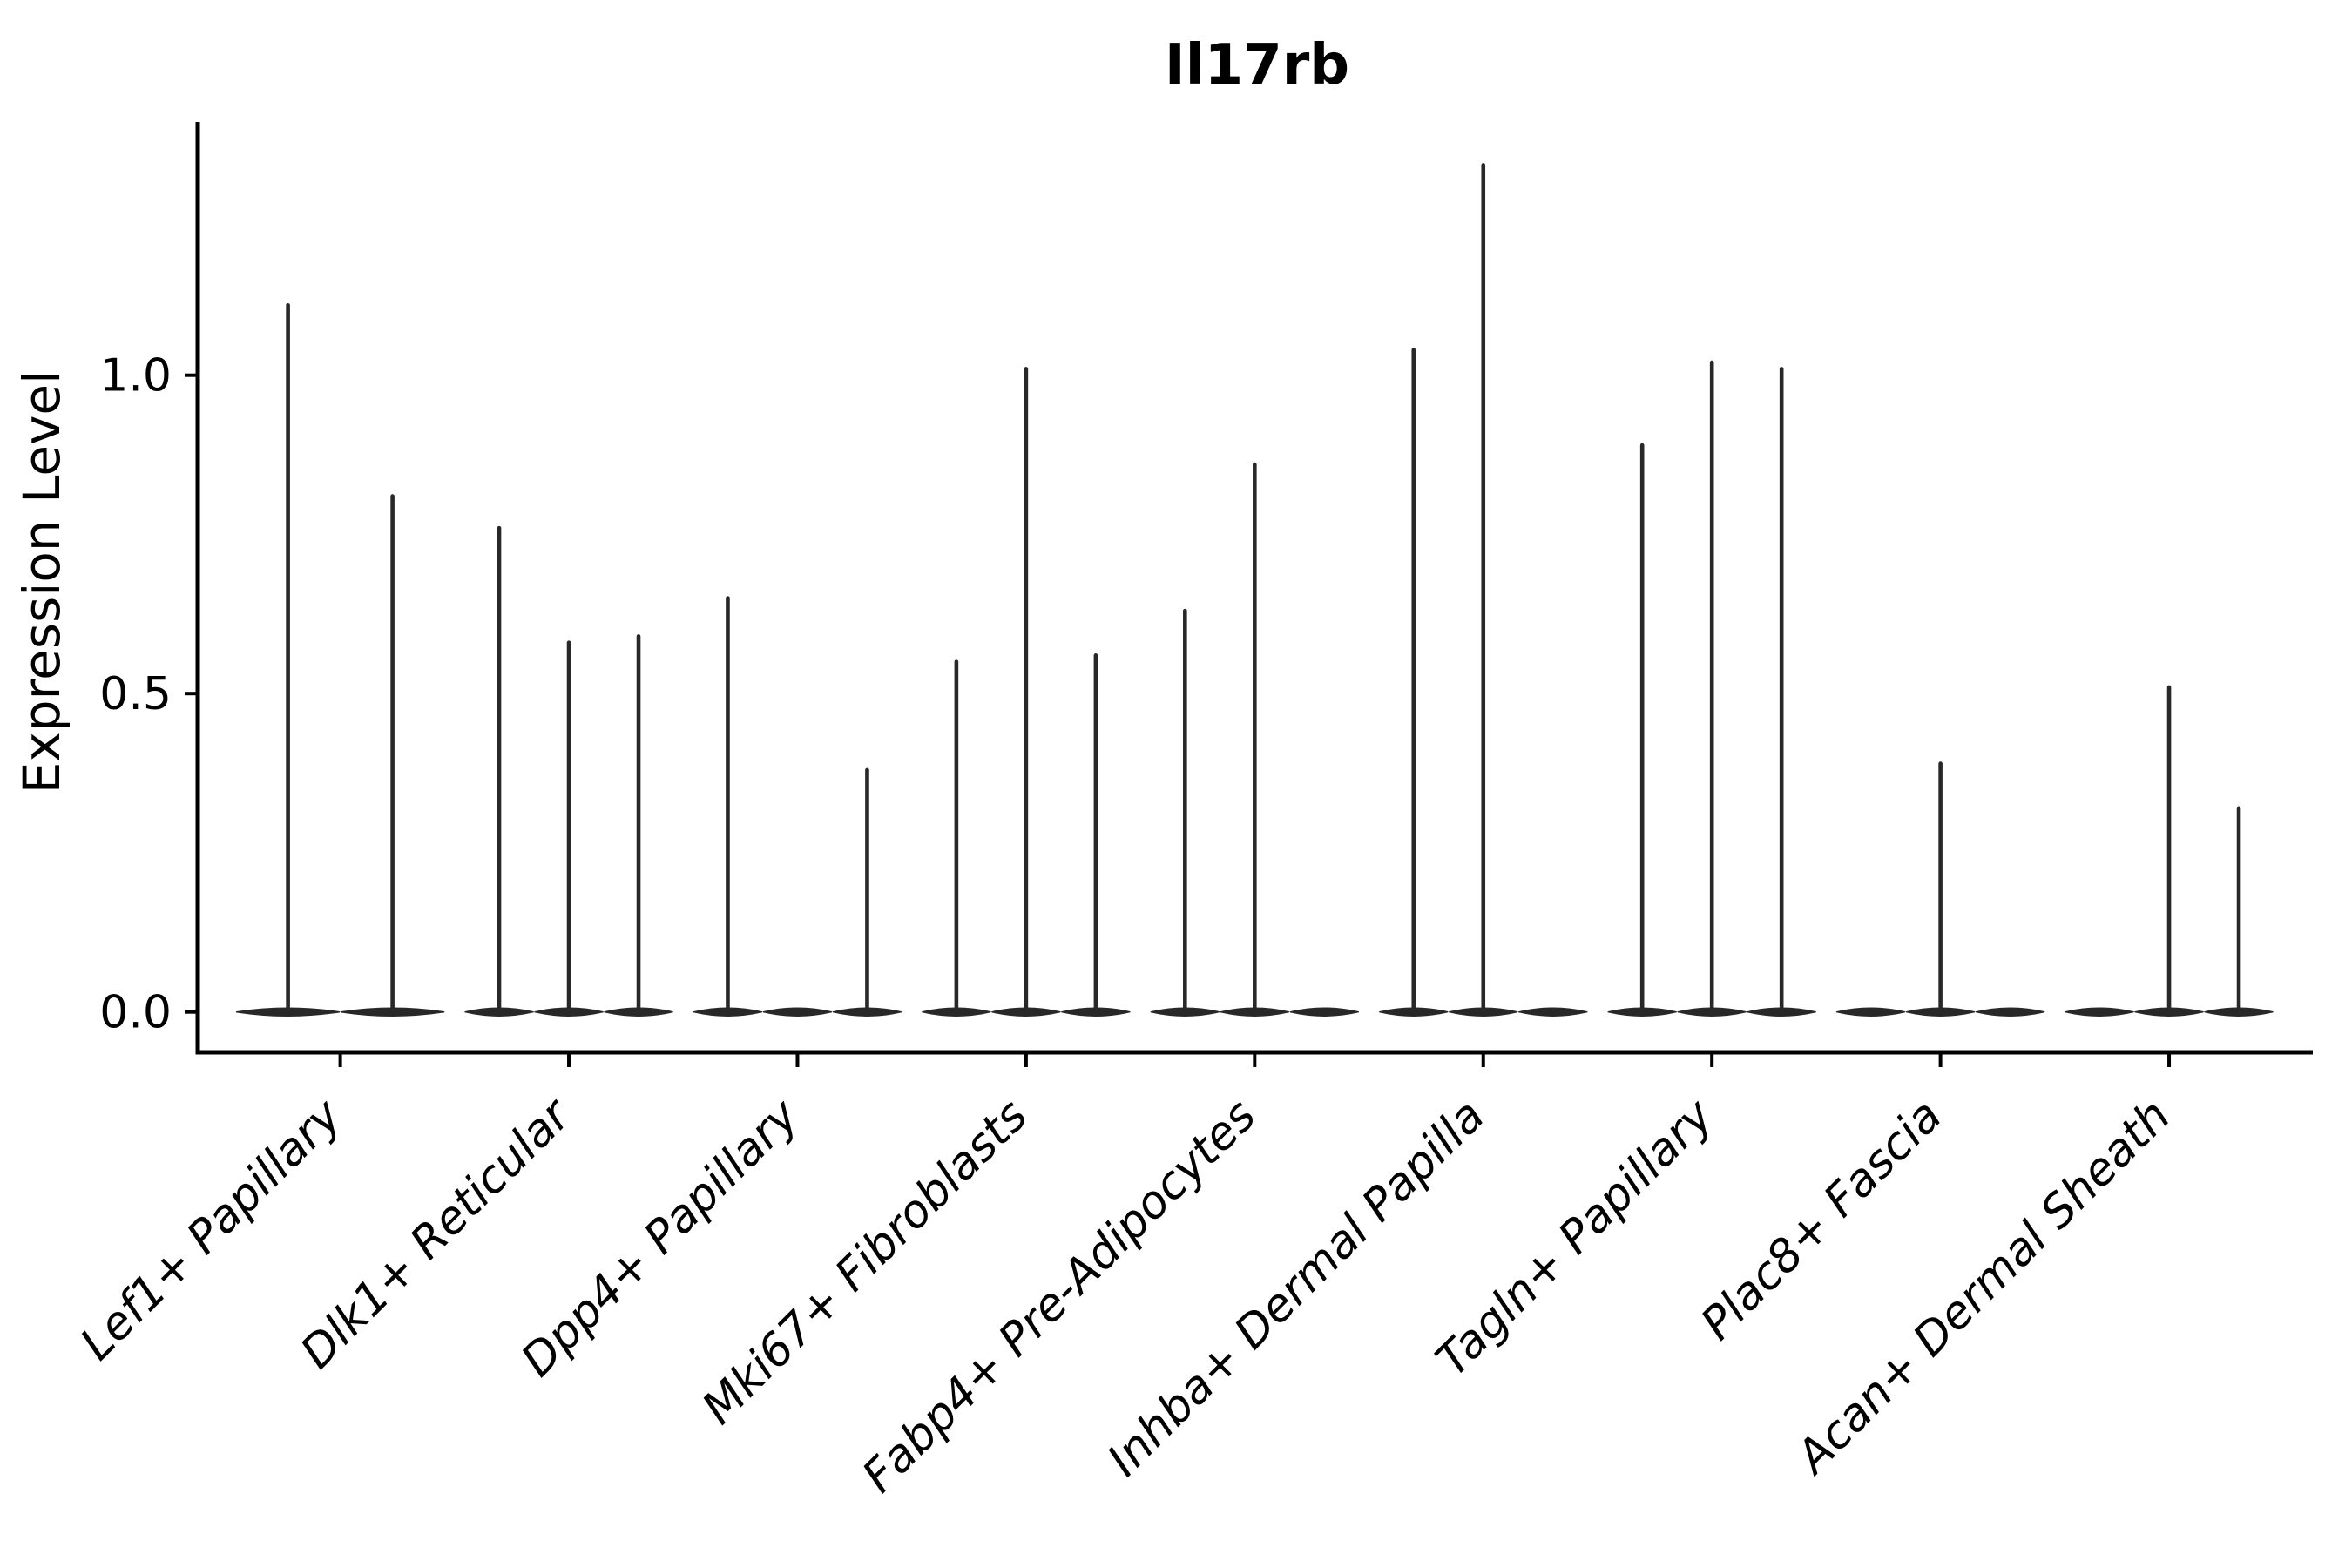 The image size is (2352, 1568). I want to click on y-tick-label: 1.0, so click(135, 376).